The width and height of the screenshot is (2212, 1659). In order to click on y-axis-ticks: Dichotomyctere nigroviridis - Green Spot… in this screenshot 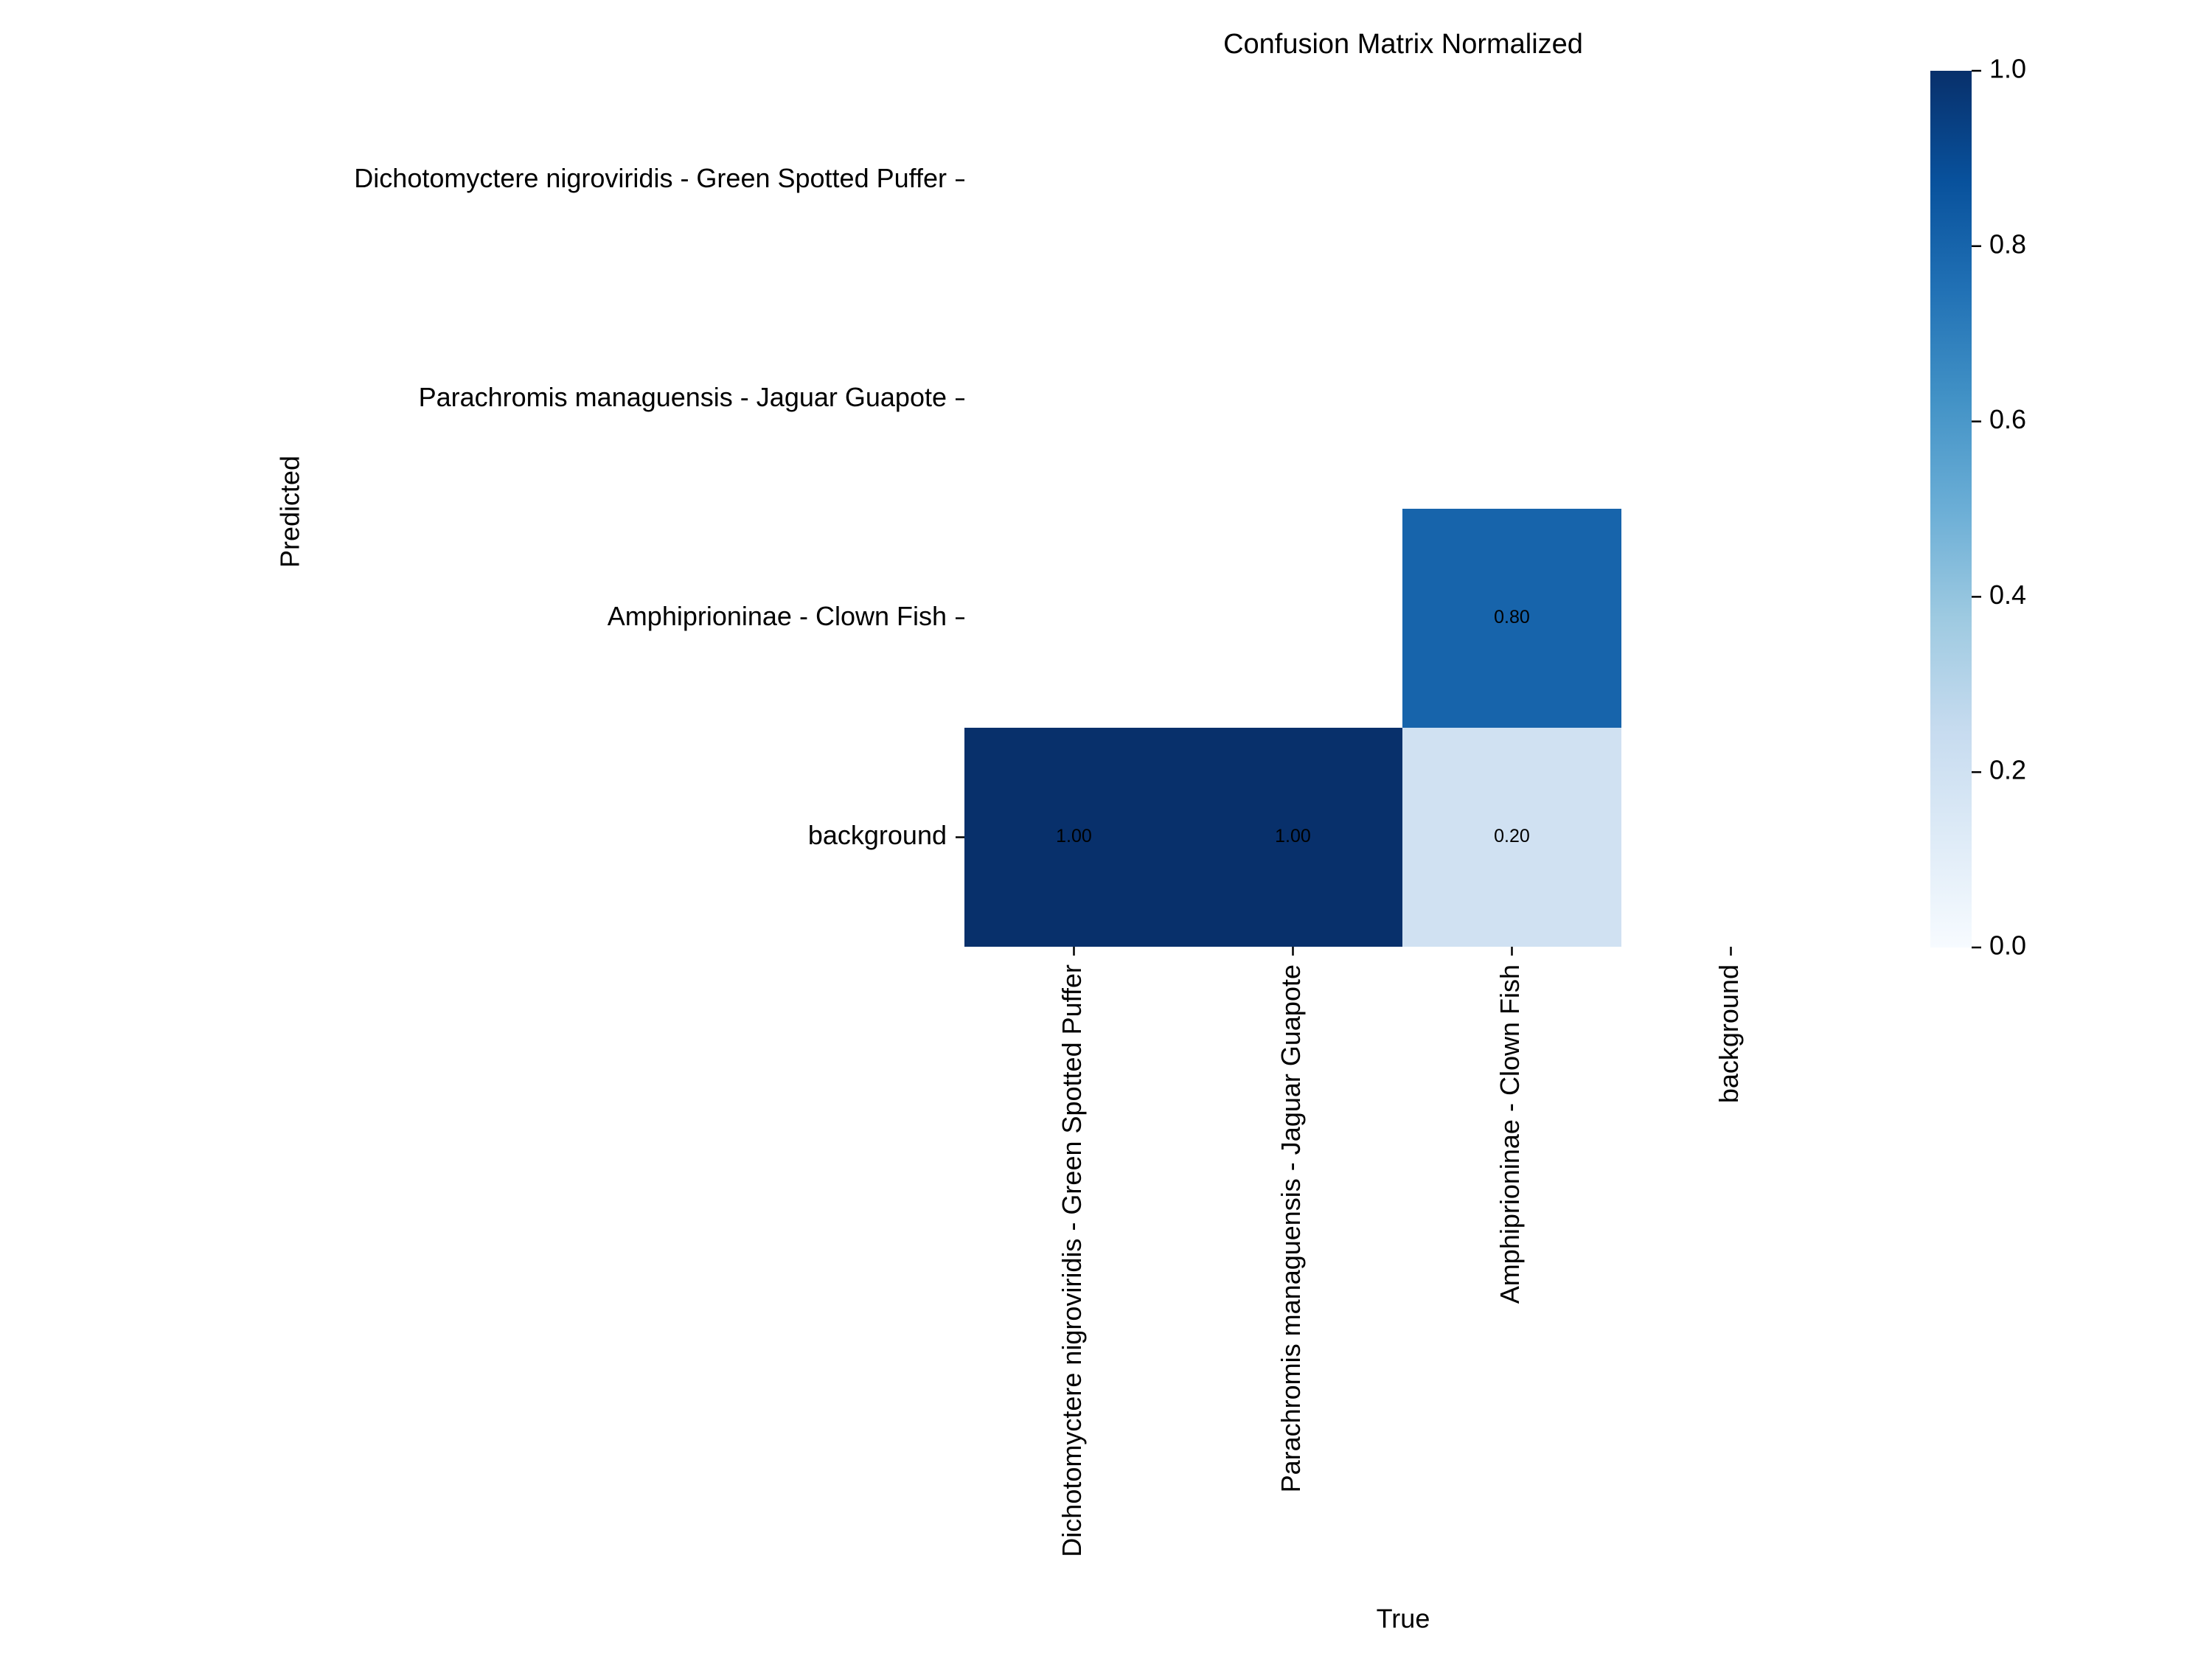, I will do `click(659, 506)`.